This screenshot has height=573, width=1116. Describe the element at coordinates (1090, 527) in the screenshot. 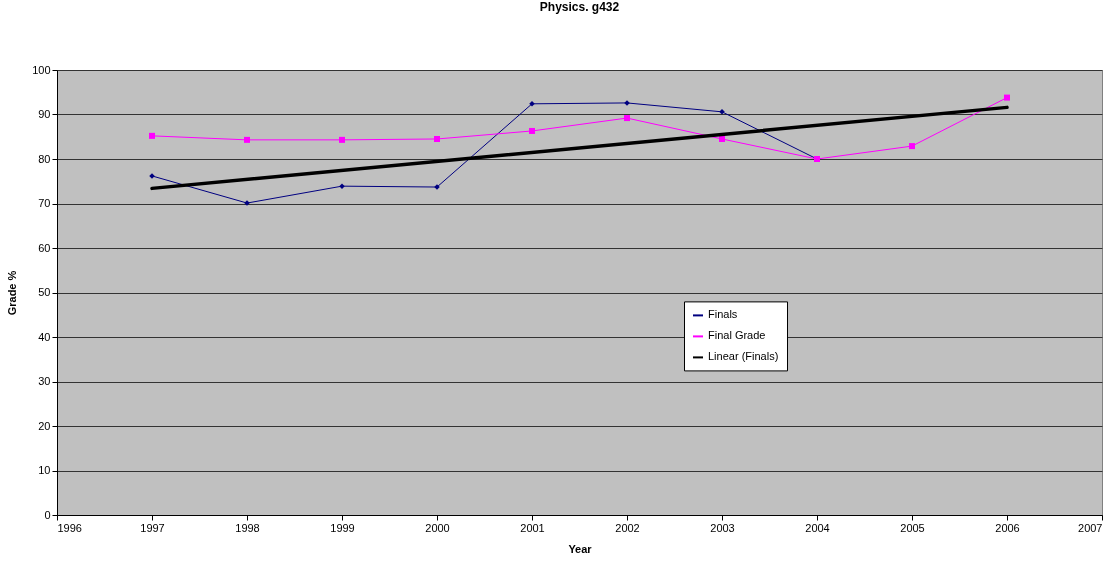

I see `x-tick-label: 2007` at that location.